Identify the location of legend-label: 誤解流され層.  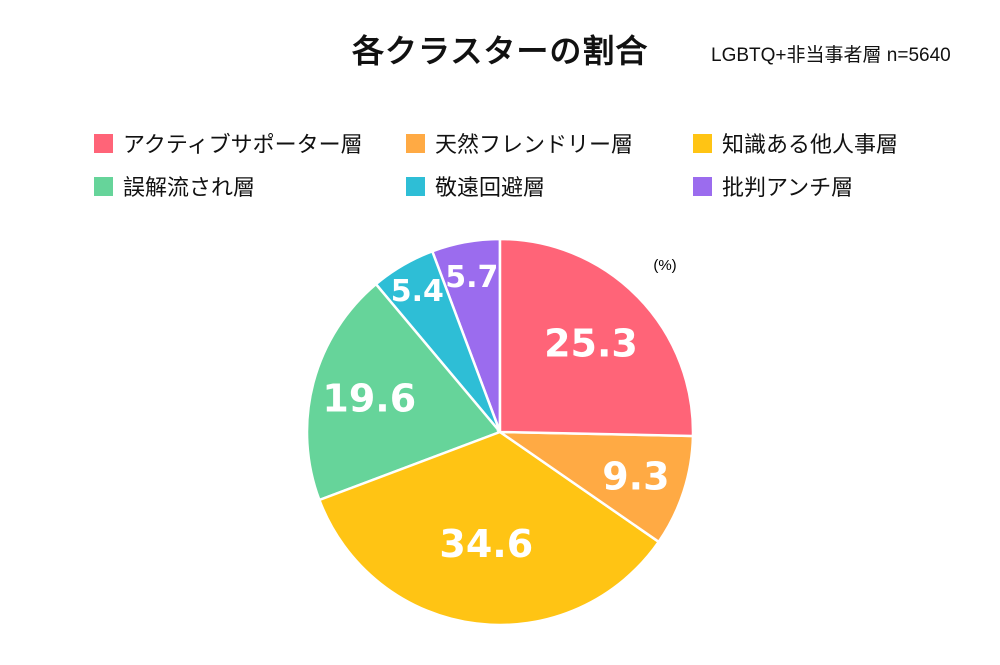
(189, 188).